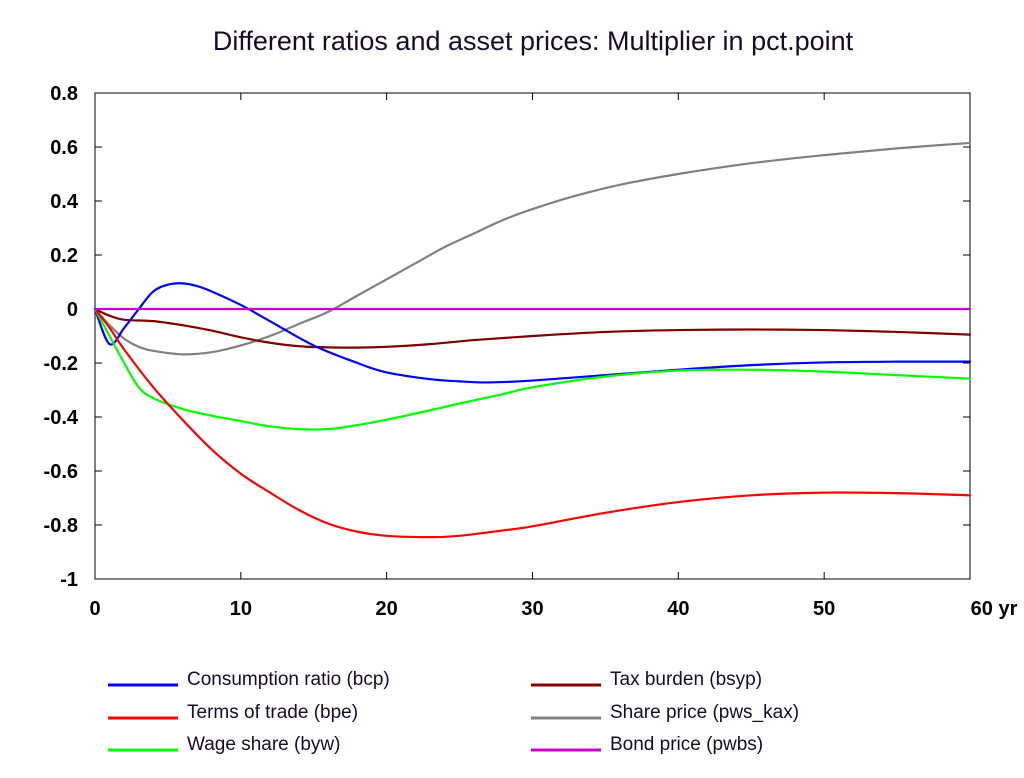  What do you see at coordinates (64, 256) in the screenshot?
I see `y-tick-label: 0.2` at bounding box center [64, 256].